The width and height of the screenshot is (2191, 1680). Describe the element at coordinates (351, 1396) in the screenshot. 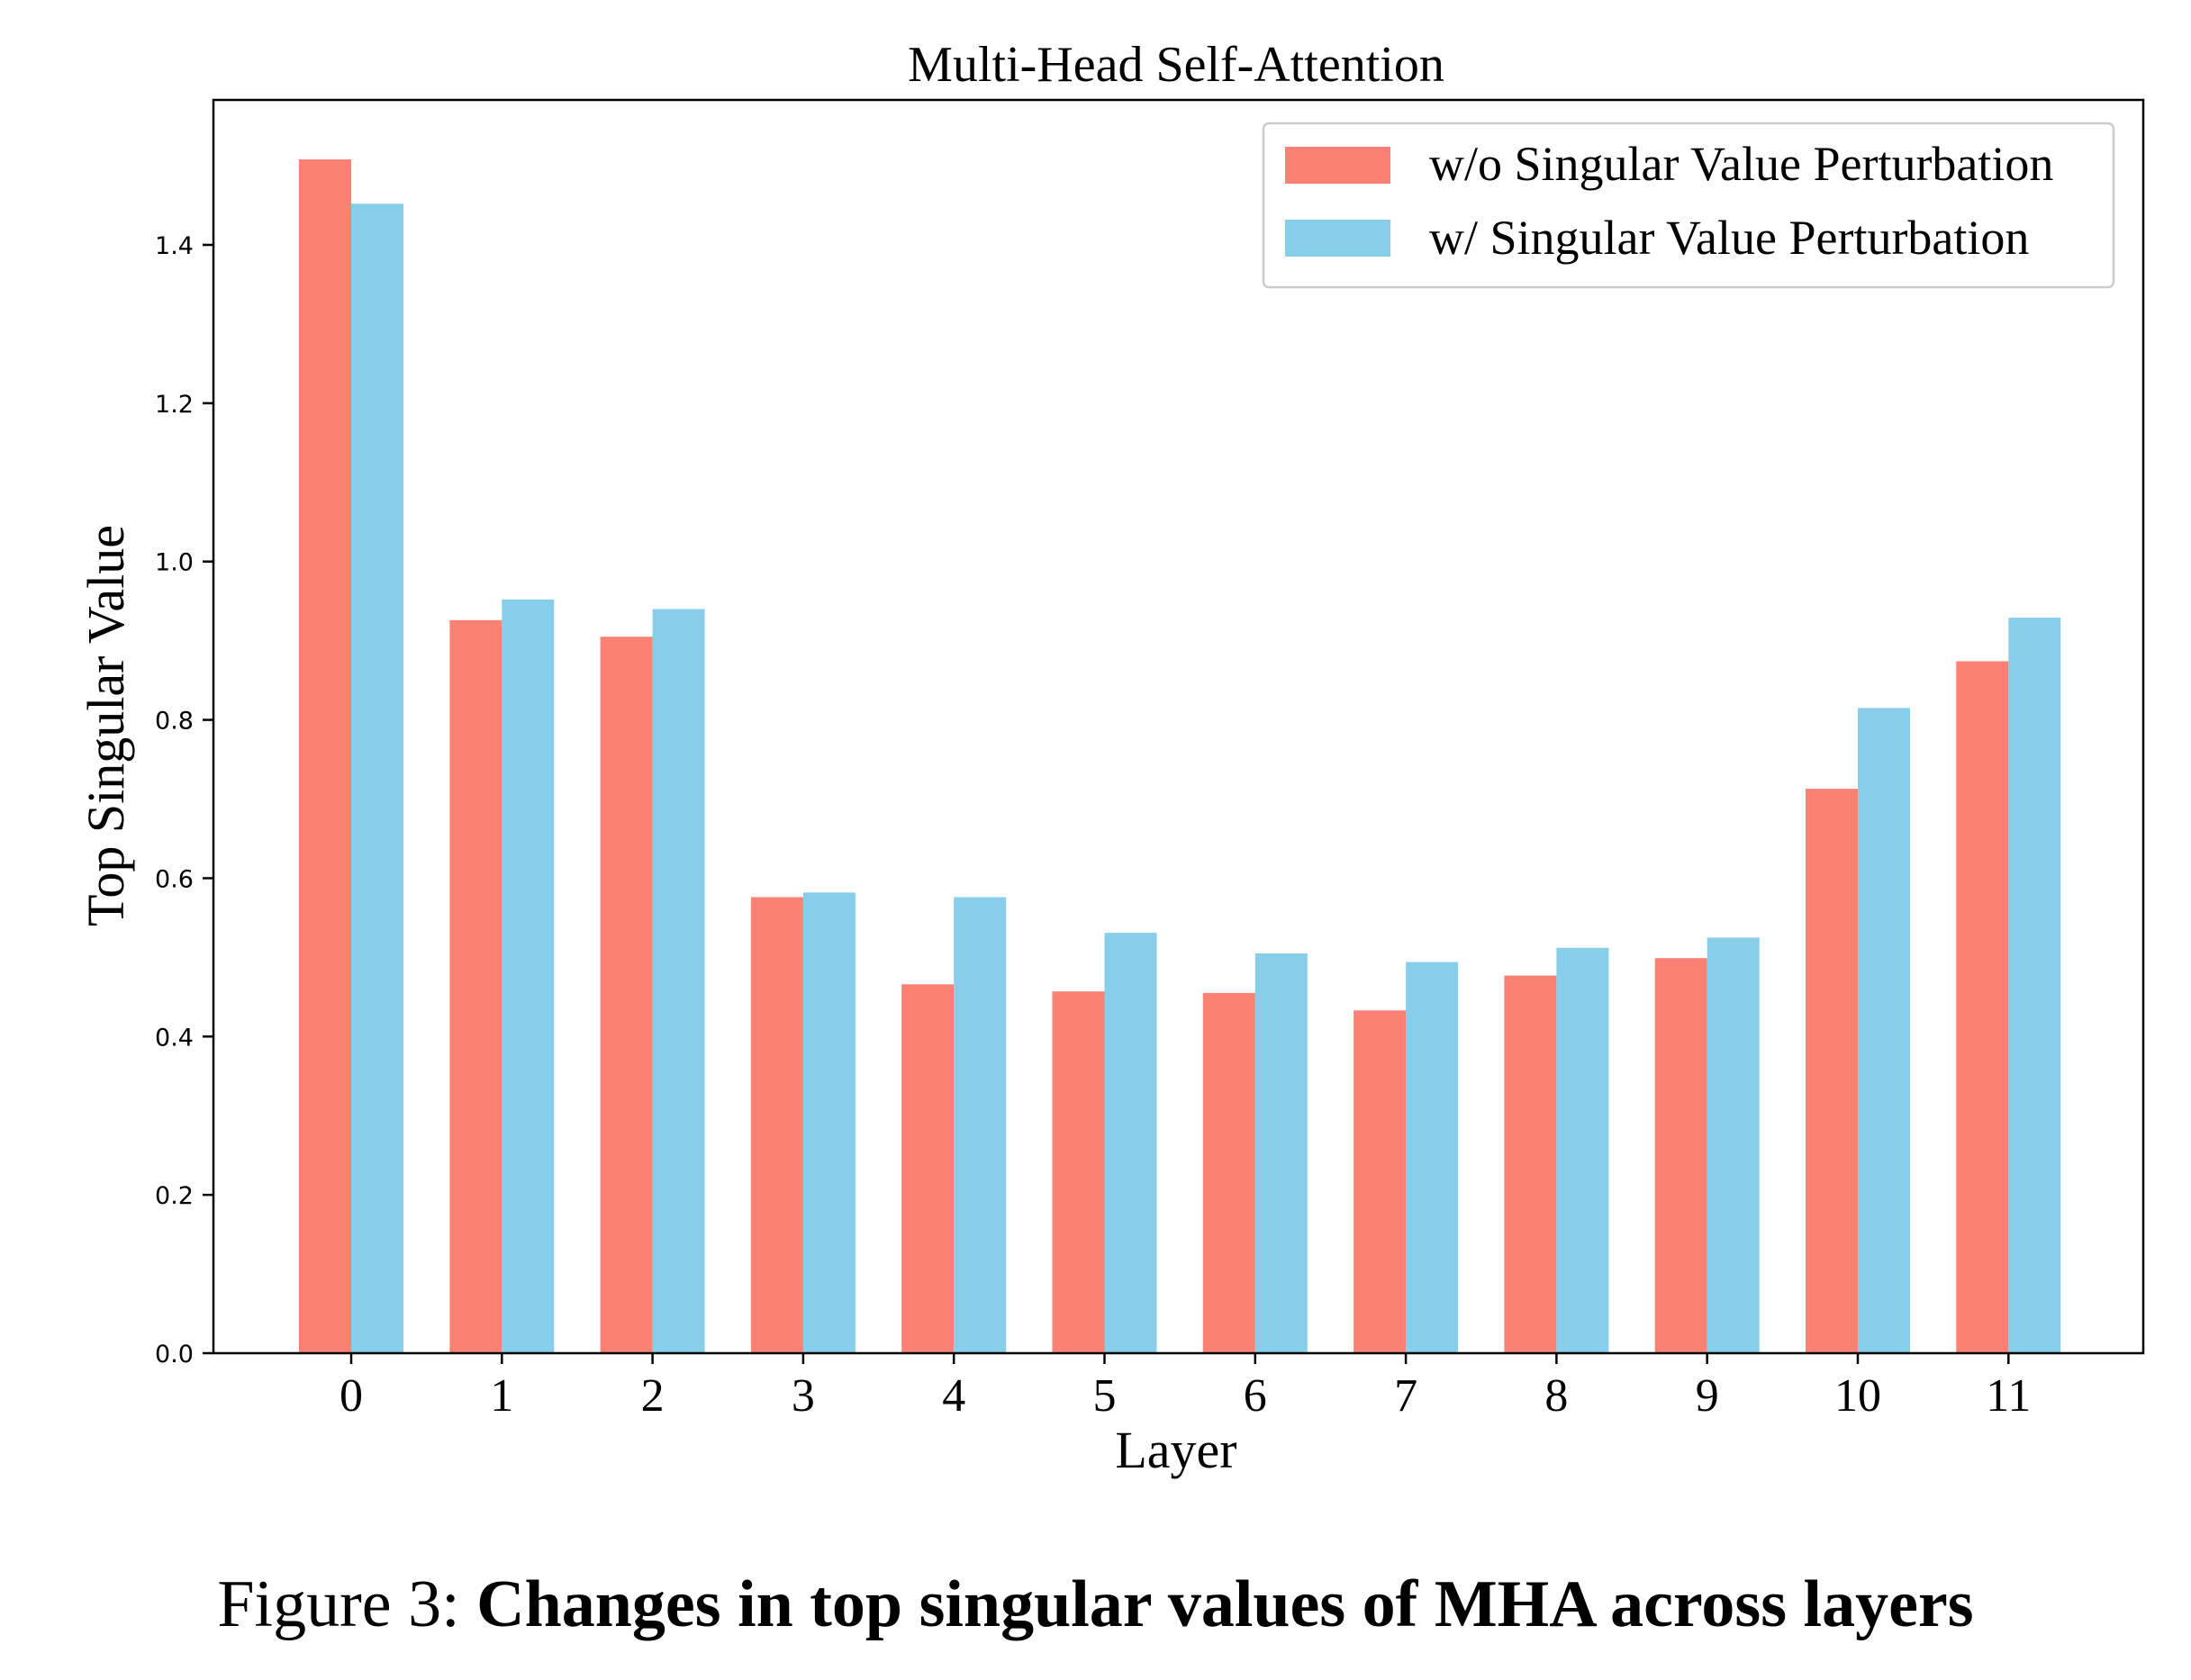

I see `x-tick-label: 0` at that location.